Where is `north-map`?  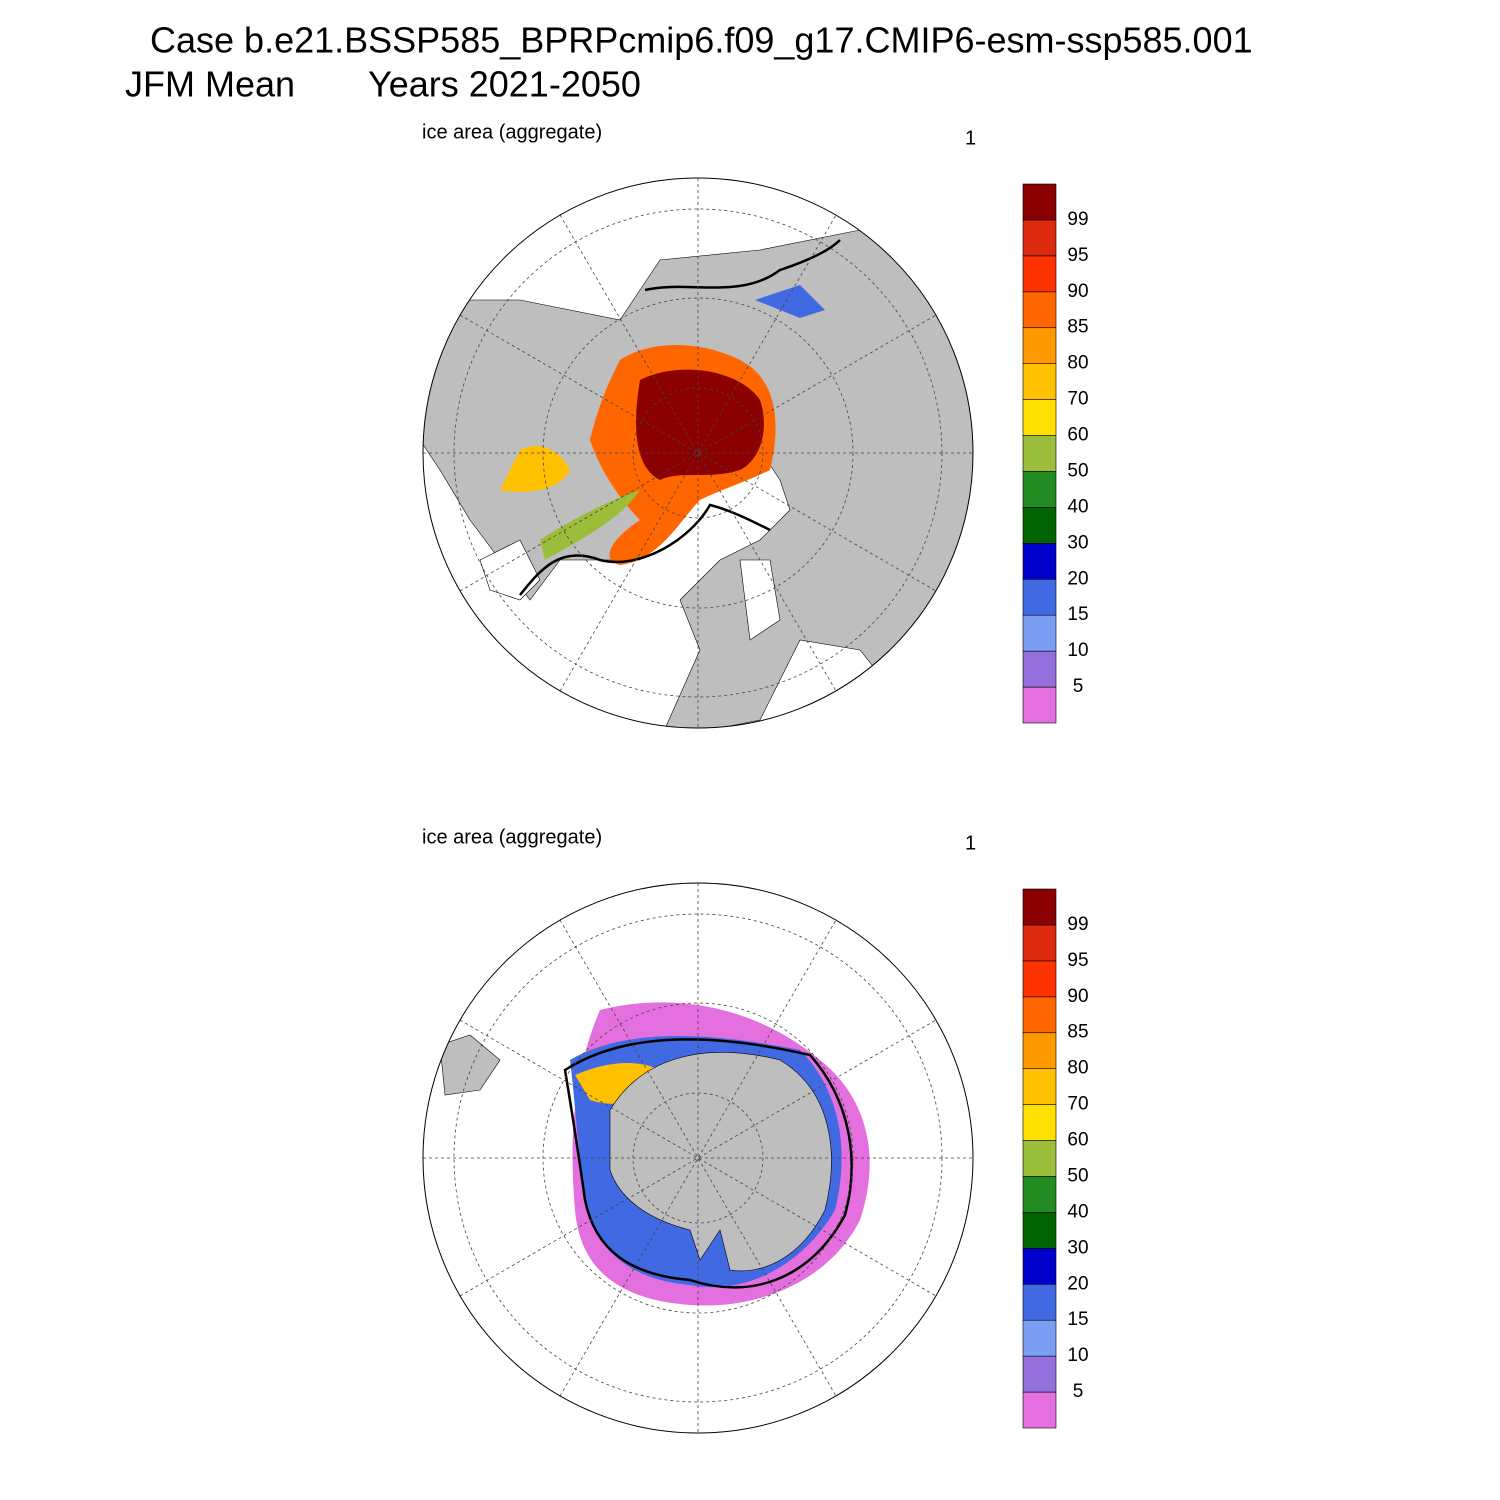
north-map is located at coordinates (698, 453).